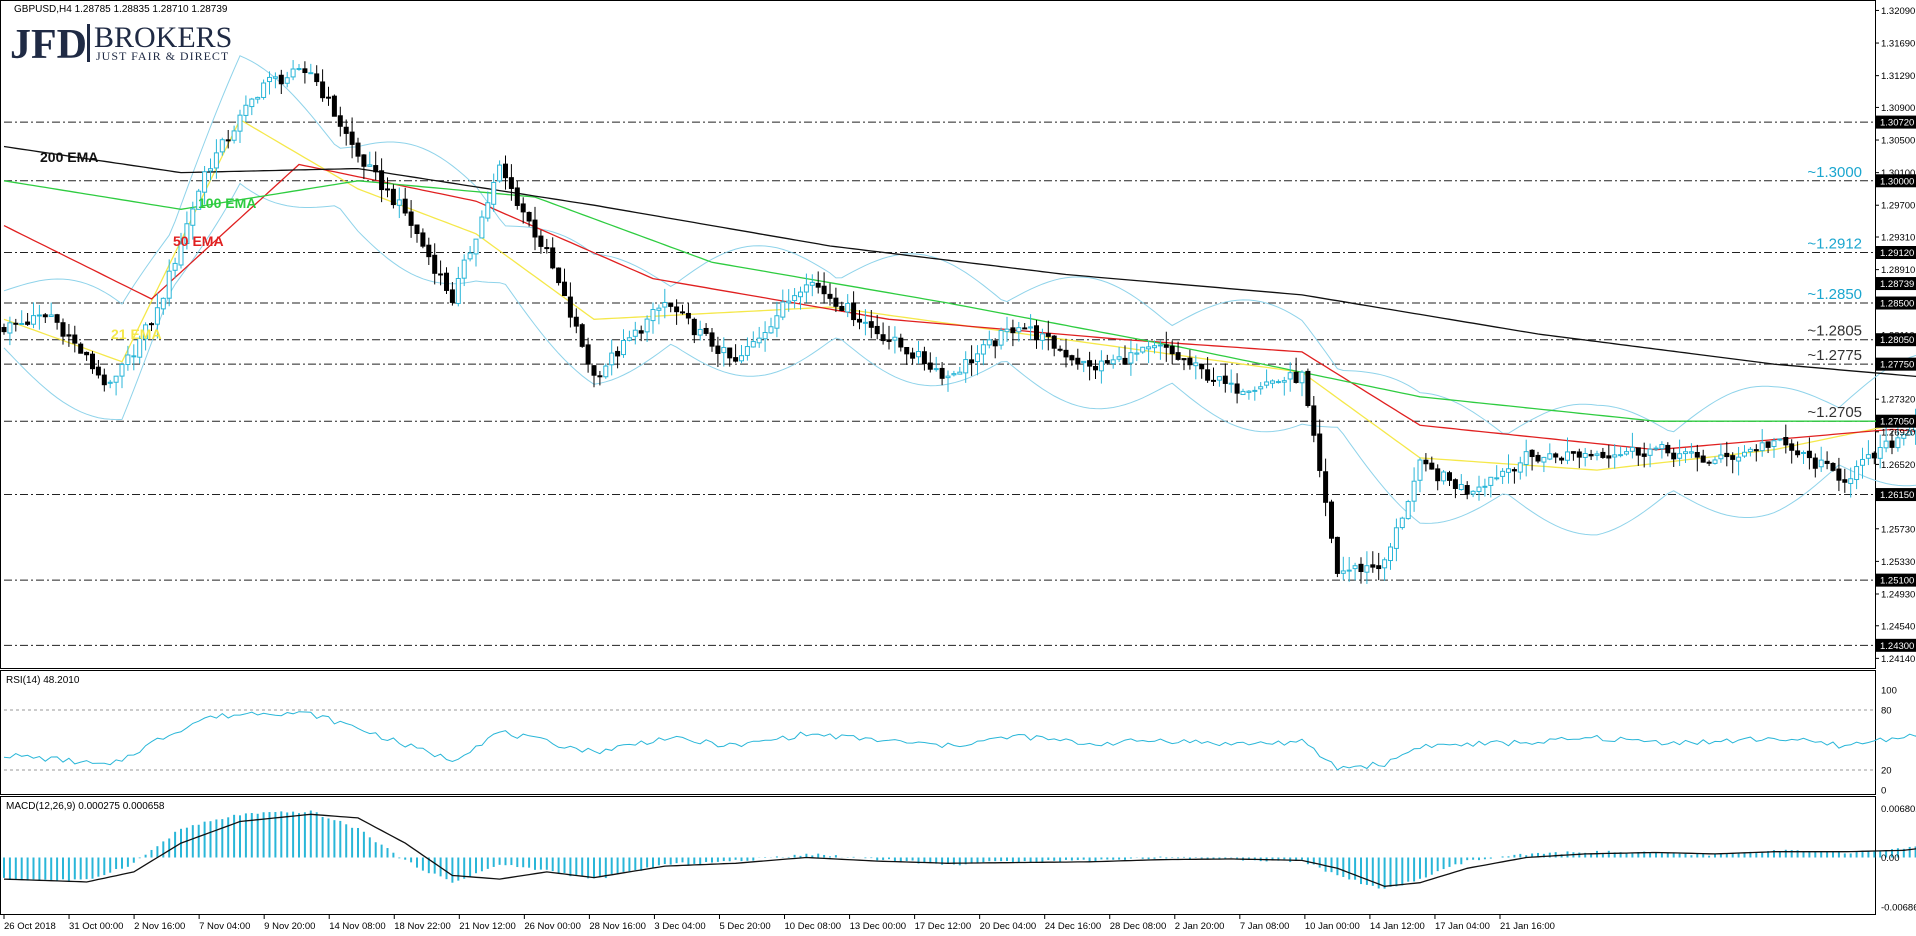 The height and width of the screenshot is (936, 1916). Describe the element at coordinates (1896, 495) in the screenshot. I see `price-tag` at that location.